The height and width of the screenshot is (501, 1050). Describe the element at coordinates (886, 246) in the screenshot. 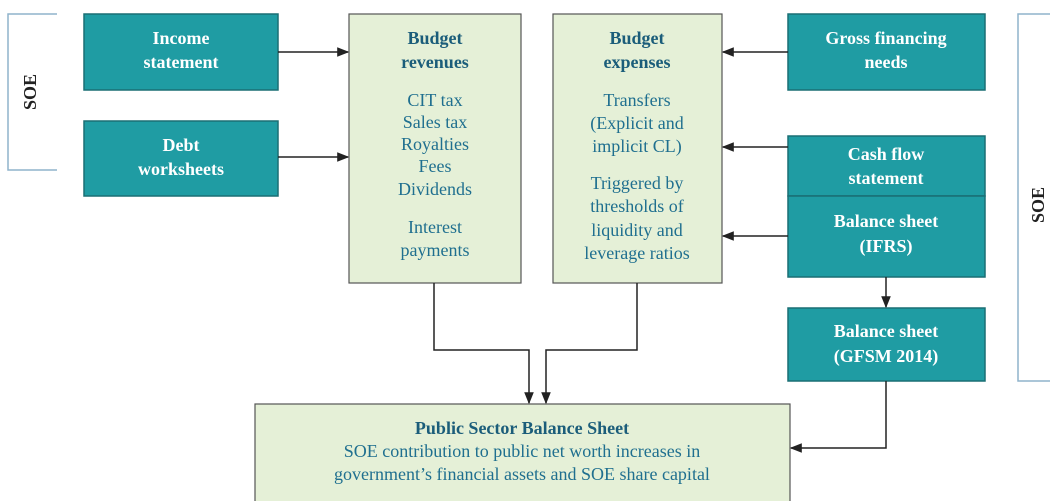

I see `box-label: (IFRS)` at that location.